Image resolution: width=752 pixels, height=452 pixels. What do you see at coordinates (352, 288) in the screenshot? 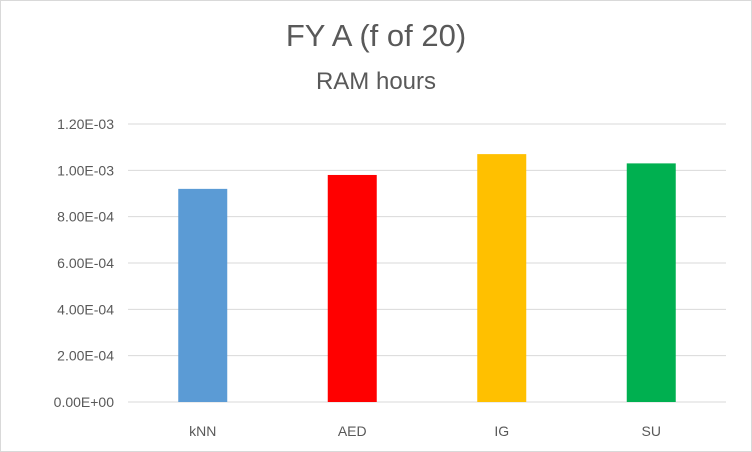
I see `bar-aed` at bounding box center [352, 288].